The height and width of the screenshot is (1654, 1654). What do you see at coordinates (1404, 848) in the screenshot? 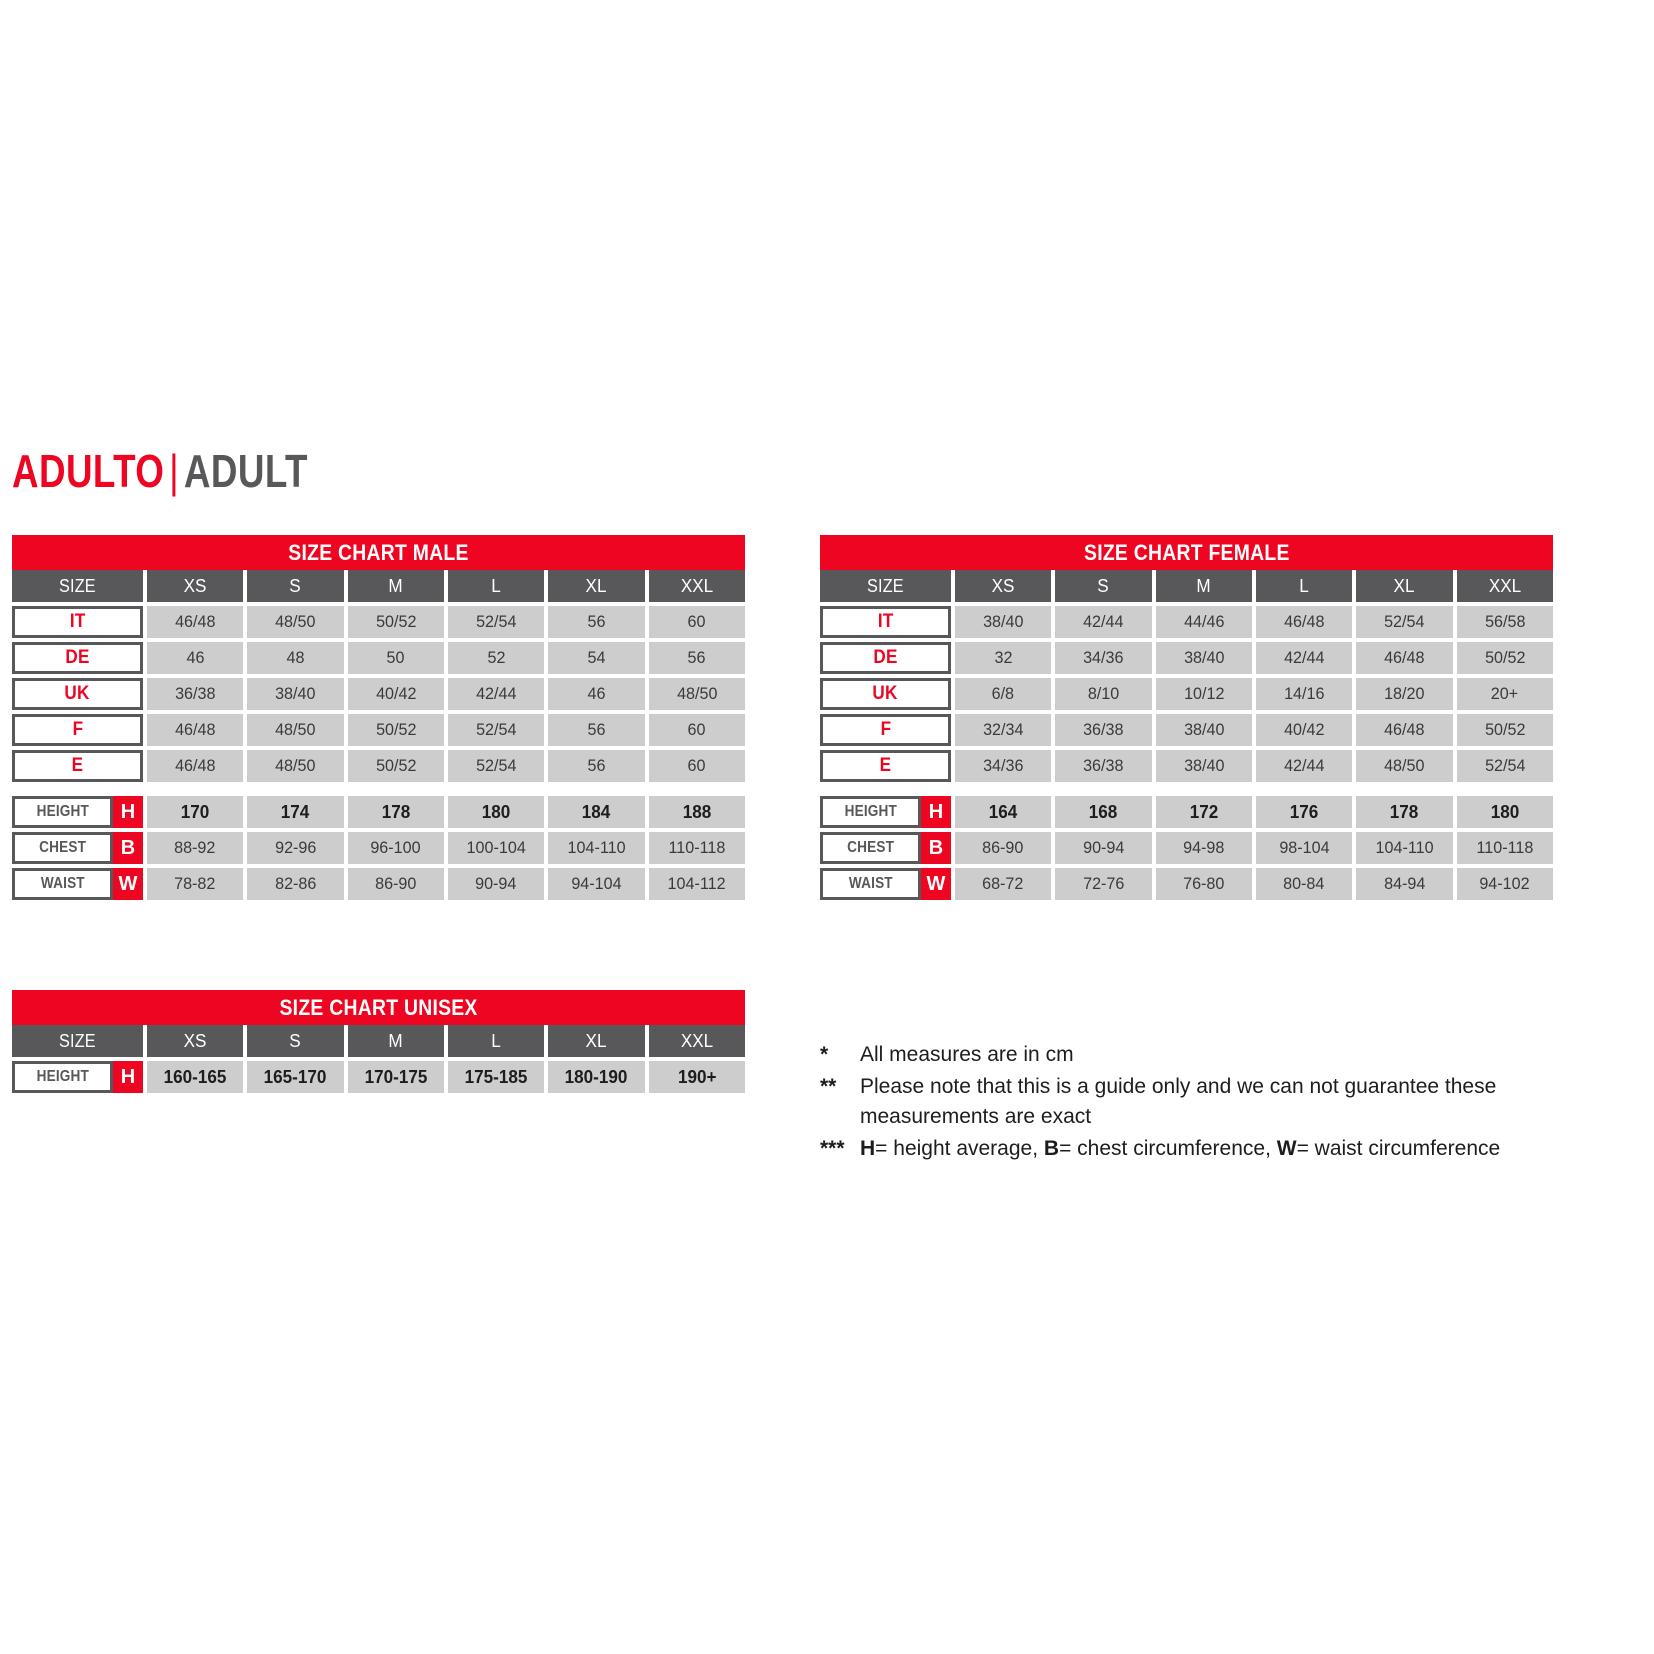
I see `table-cell: 104-110` at bounding box center [1404, 848].